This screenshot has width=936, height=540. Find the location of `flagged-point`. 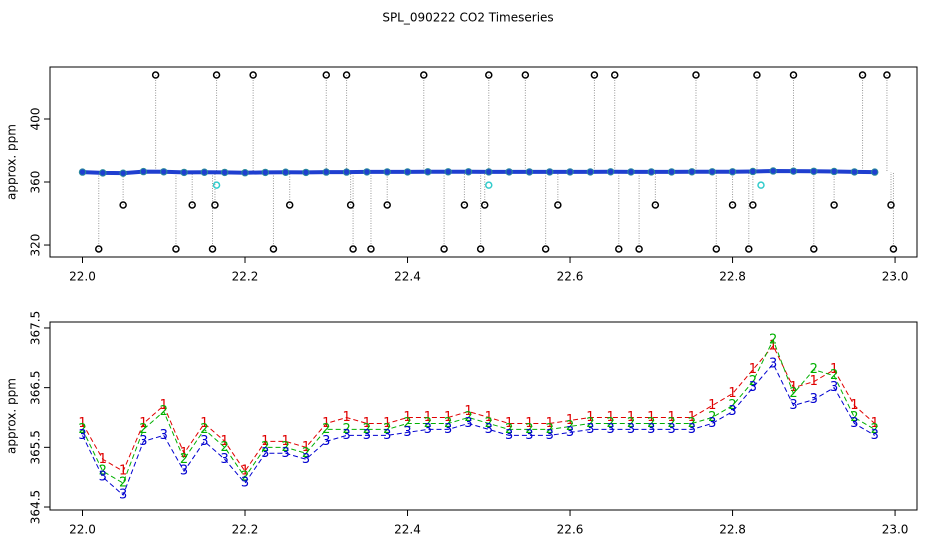

flagged-point is located at coordinates (761, 185).